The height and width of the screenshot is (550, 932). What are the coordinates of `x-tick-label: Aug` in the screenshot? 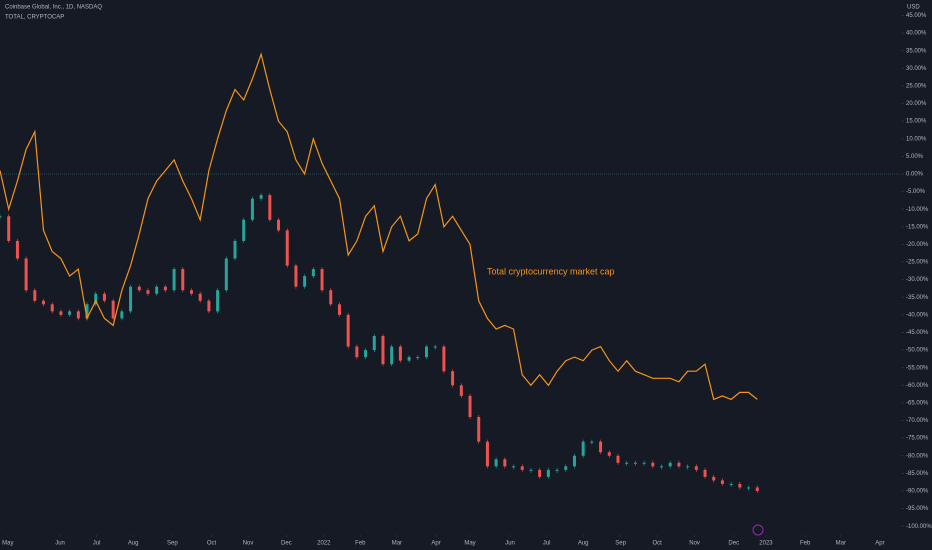 It's located at (133, 544).